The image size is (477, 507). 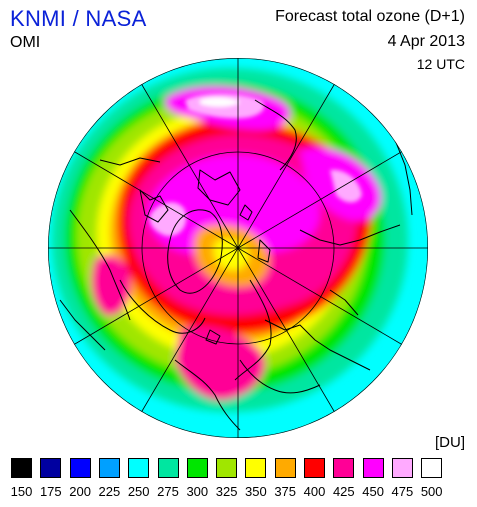 What do you see at coordinates (80, 491) in the screenshot?
I see `legend-tick-200: 200` at bounding box center [80, 491].